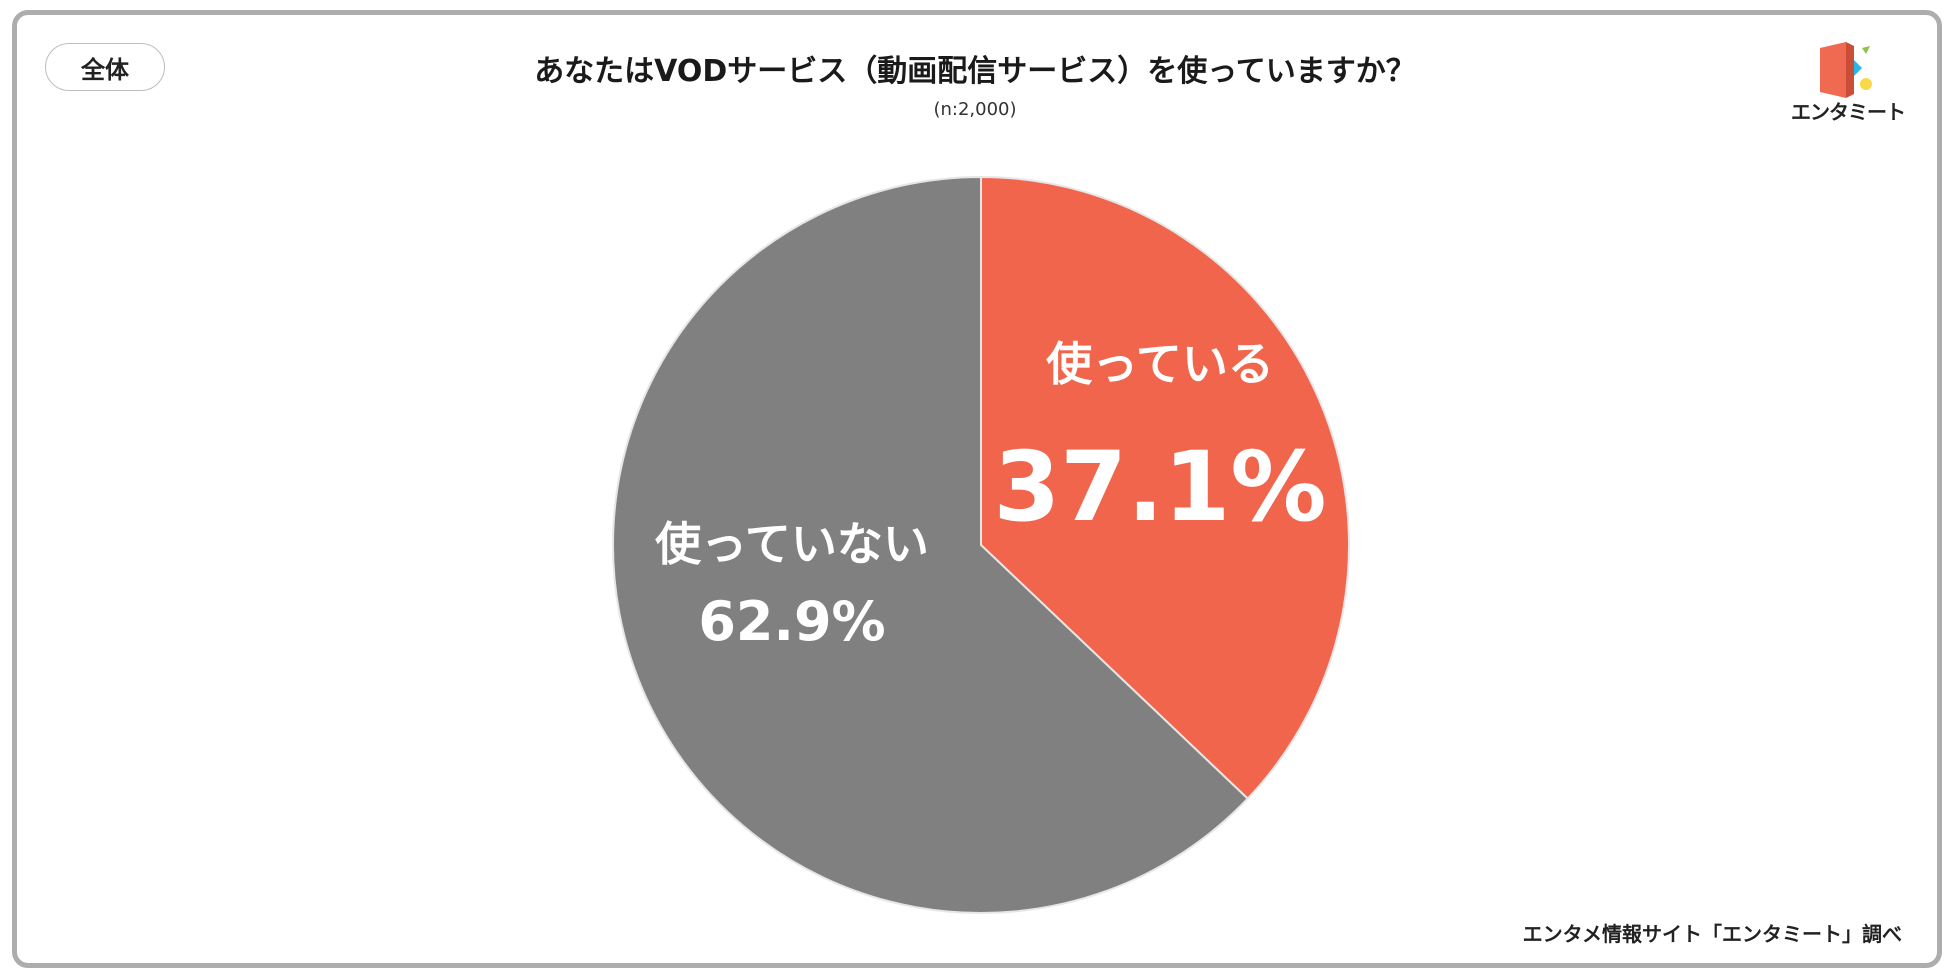 Image resolution: width=1950 pixels, height=975 pixels. What do you see at coordinates (792, 544) in the screenshot?
I see `slice-category-label-2: 使っていない` at bounding box center [792, 544].